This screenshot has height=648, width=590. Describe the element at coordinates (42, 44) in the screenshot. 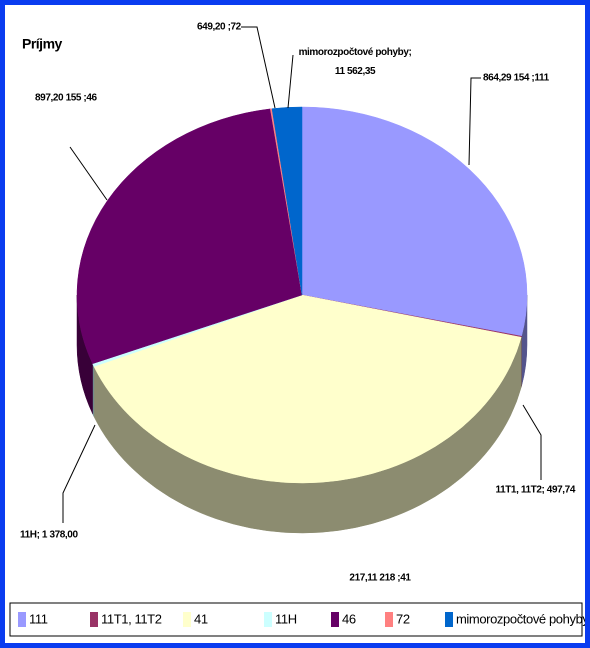

I see `chart-title: Príjmy` at that location.